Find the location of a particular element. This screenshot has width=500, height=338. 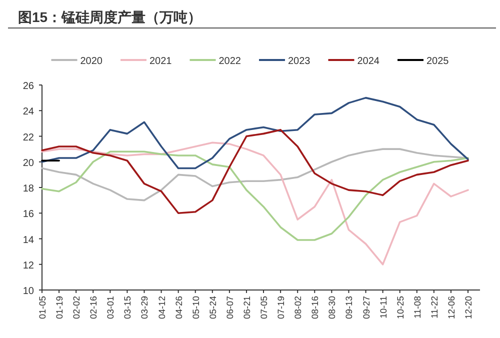

x-tick-label: 07-05 is located at coordinates (264, 308).